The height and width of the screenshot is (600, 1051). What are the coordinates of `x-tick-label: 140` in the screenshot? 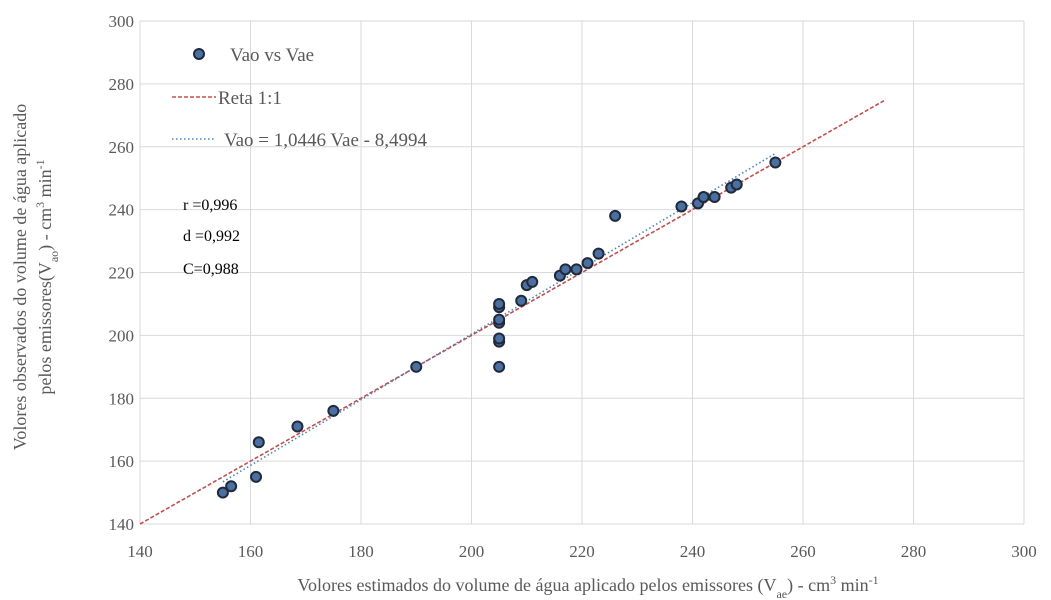 It's located at (140, 551).